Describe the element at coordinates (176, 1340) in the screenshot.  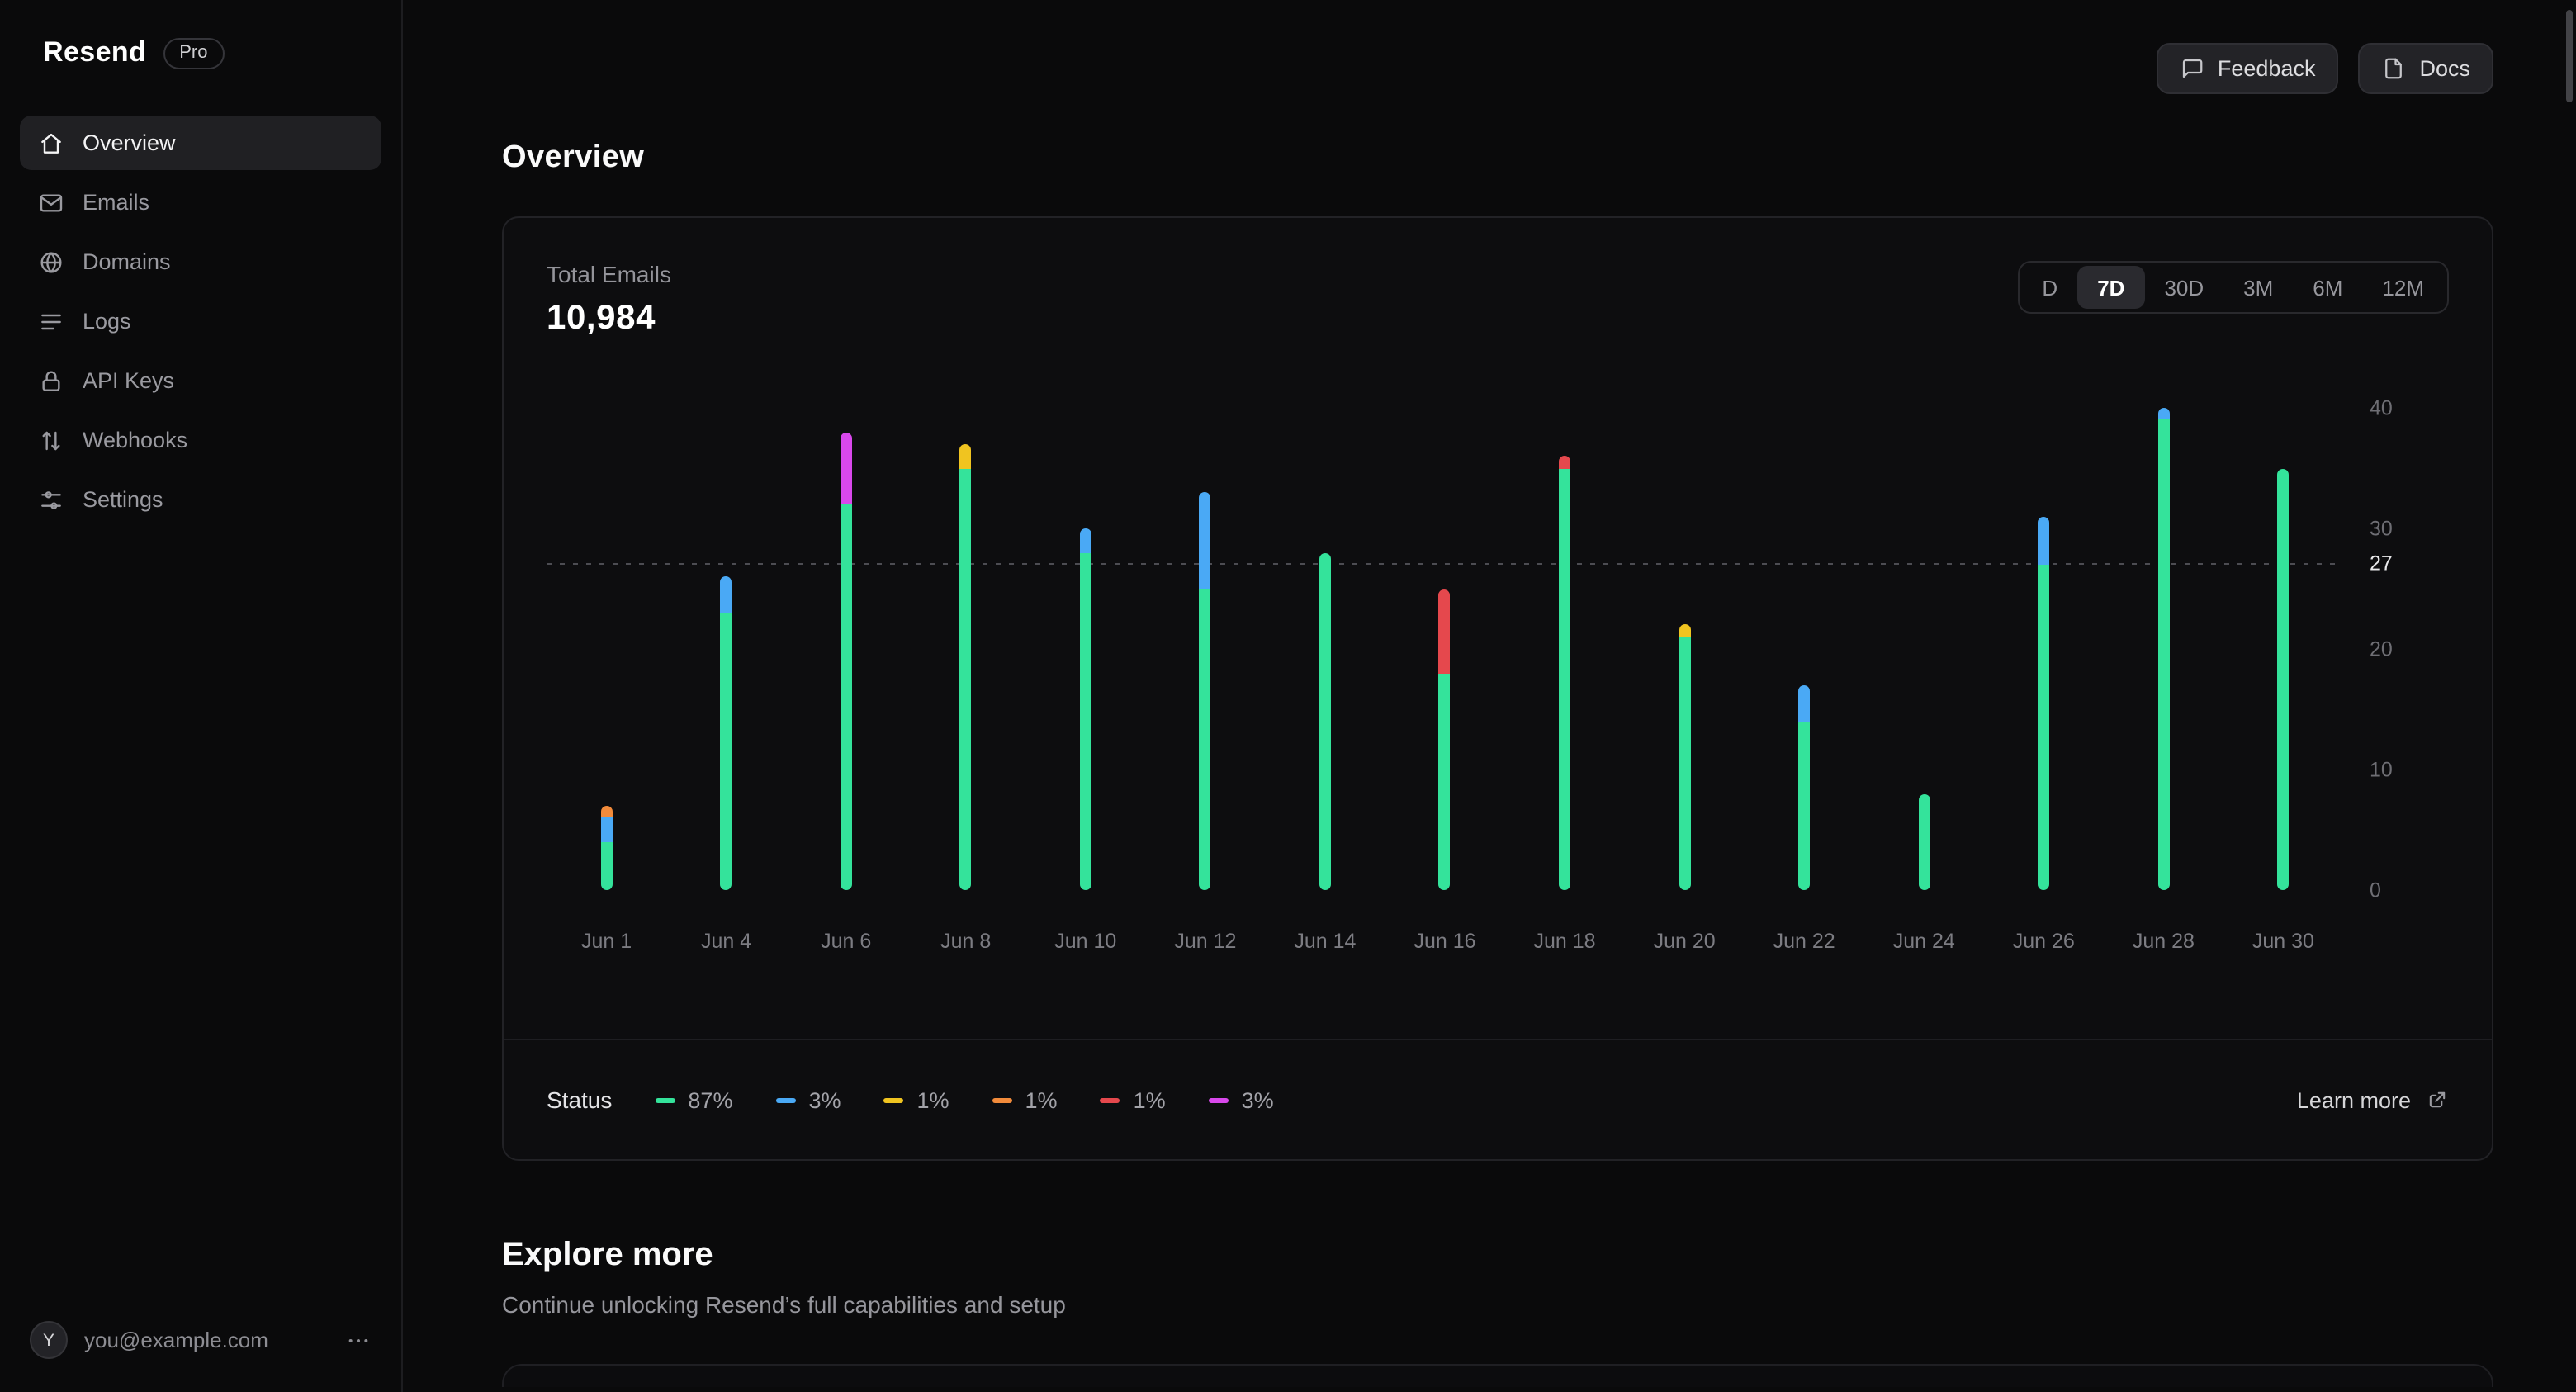
I see `user-email: you@example.com` at that location.